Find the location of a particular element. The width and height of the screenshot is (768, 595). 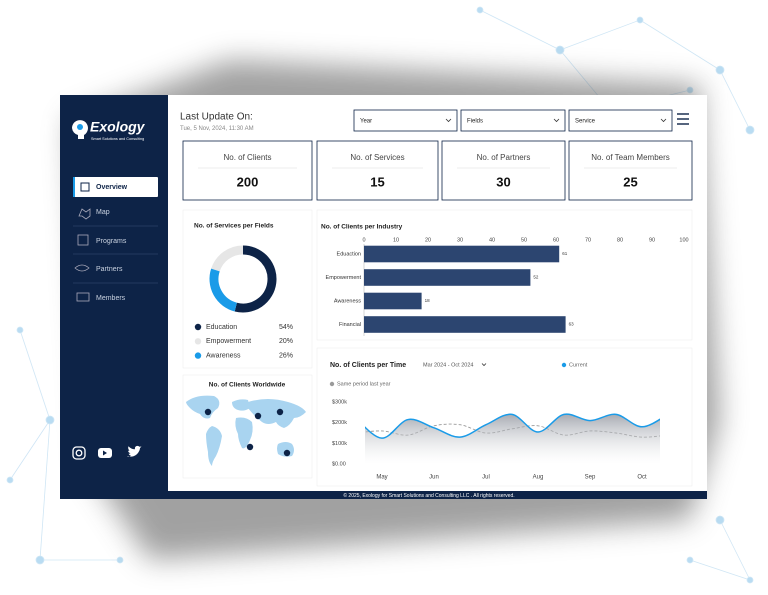

chart-title: No. of Clients per Industry is located at coordinates (362, 227).